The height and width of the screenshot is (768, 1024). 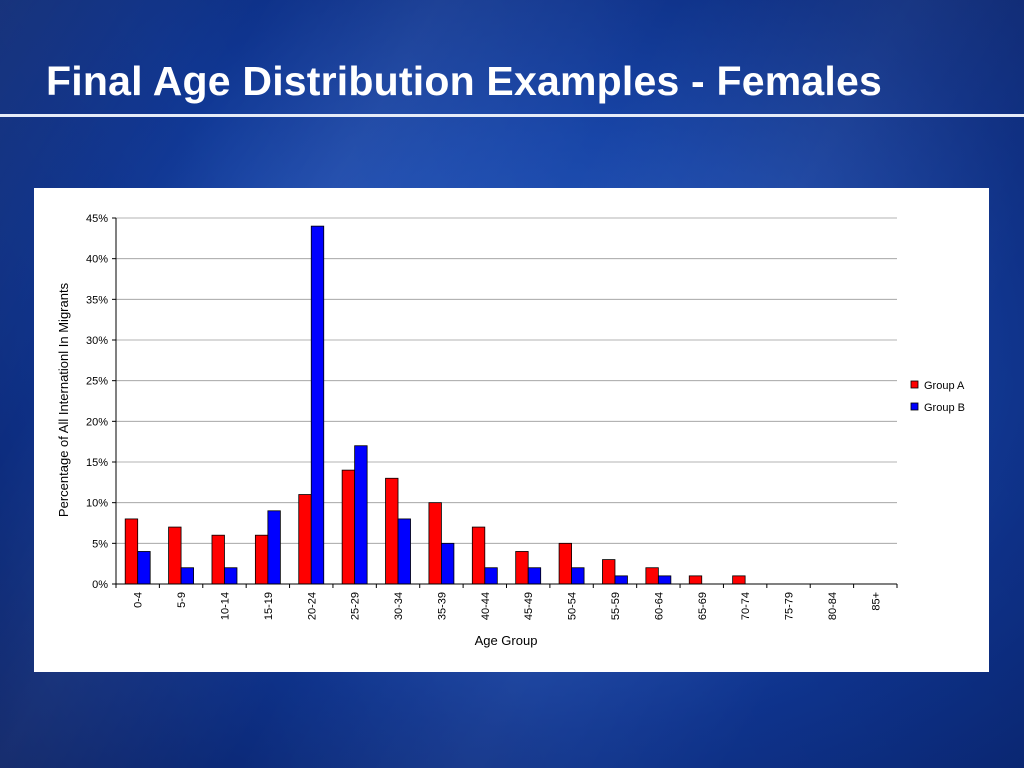 What do you see at coordinates (486, 606) in the screenshot?
I see `x-tick-label: 40-44` at bounding box center [486, 606].